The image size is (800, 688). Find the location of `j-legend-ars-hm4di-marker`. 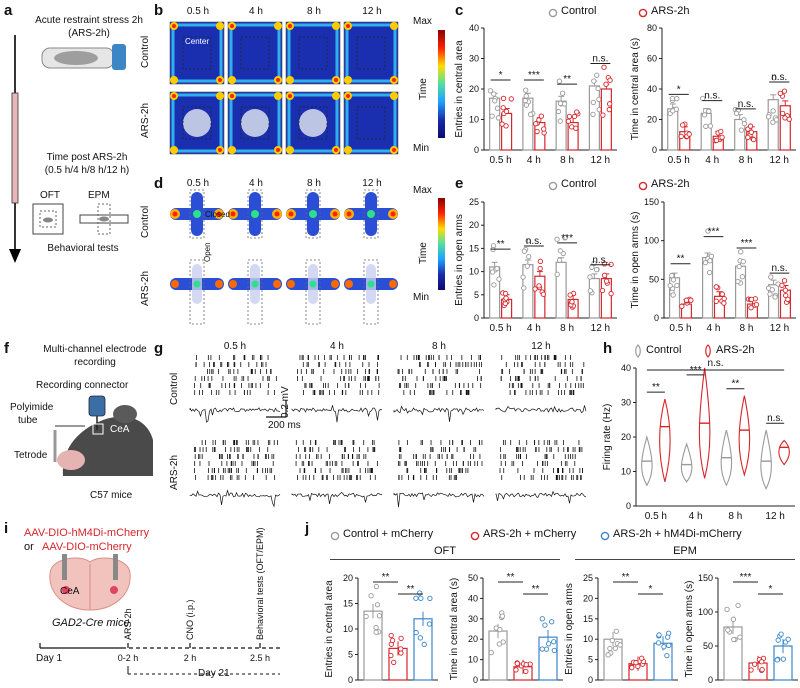

j-legend-ars-hm4di-marker is located at coordinates (605, 536).